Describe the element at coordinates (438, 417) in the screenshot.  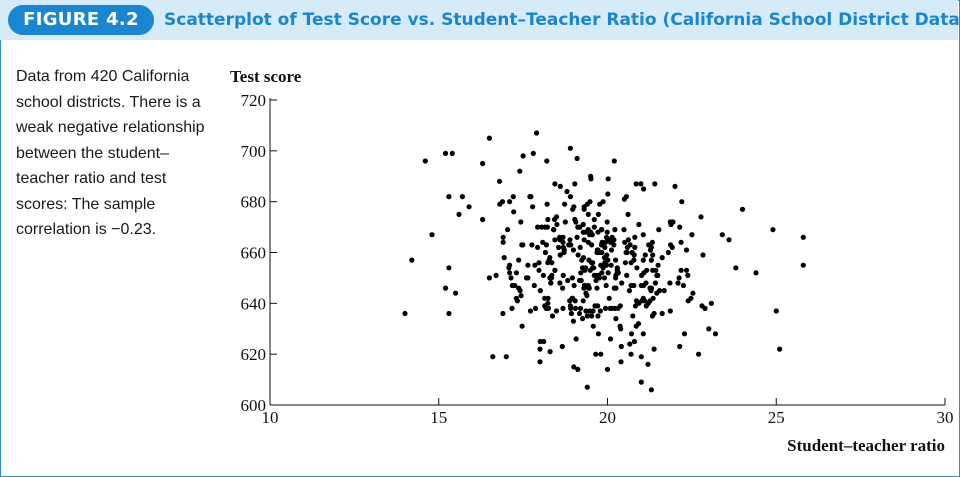
I see `x-tick-label: 15` at that location.